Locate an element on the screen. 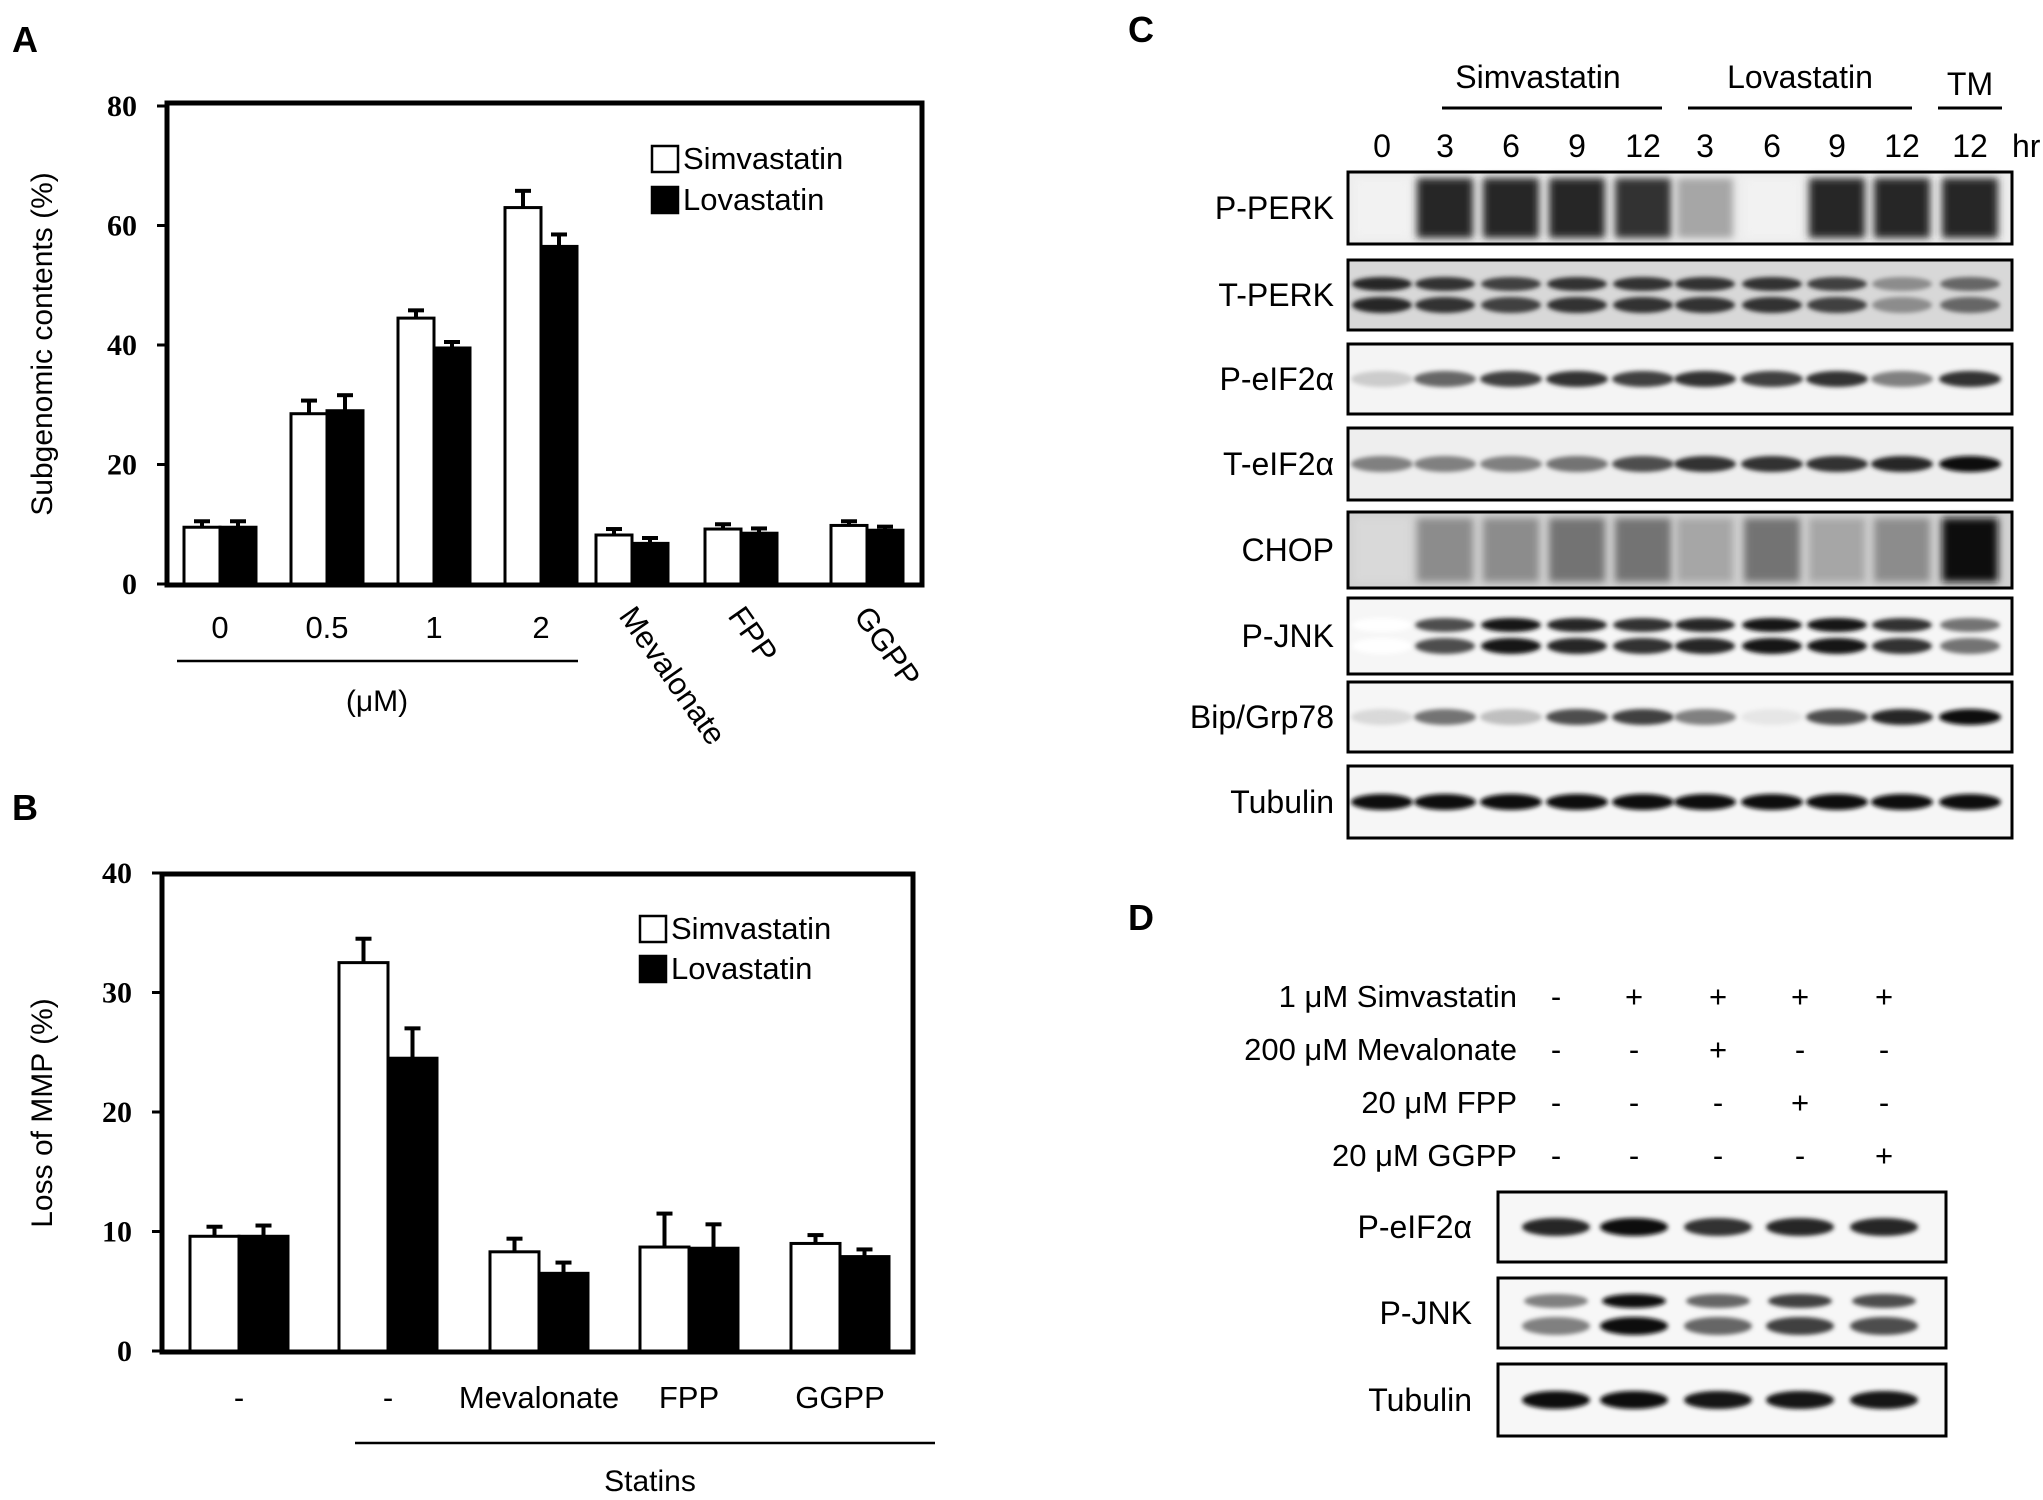 The width and height of the screenshot is (2043, 1500). chart-a-ylabel: Subgenomic contents (%) is located at coordinates (42, 344).